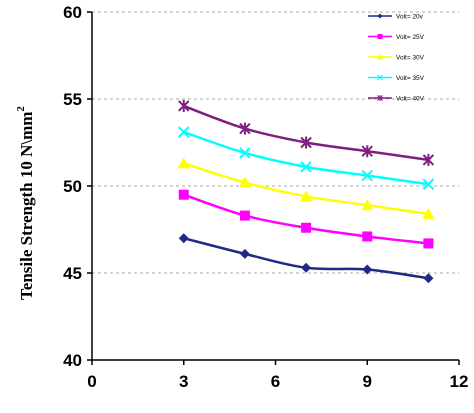 This screenshot has height=413, width=474. I want to click on y-axis-label-superscript: 2, so click(21, 109).